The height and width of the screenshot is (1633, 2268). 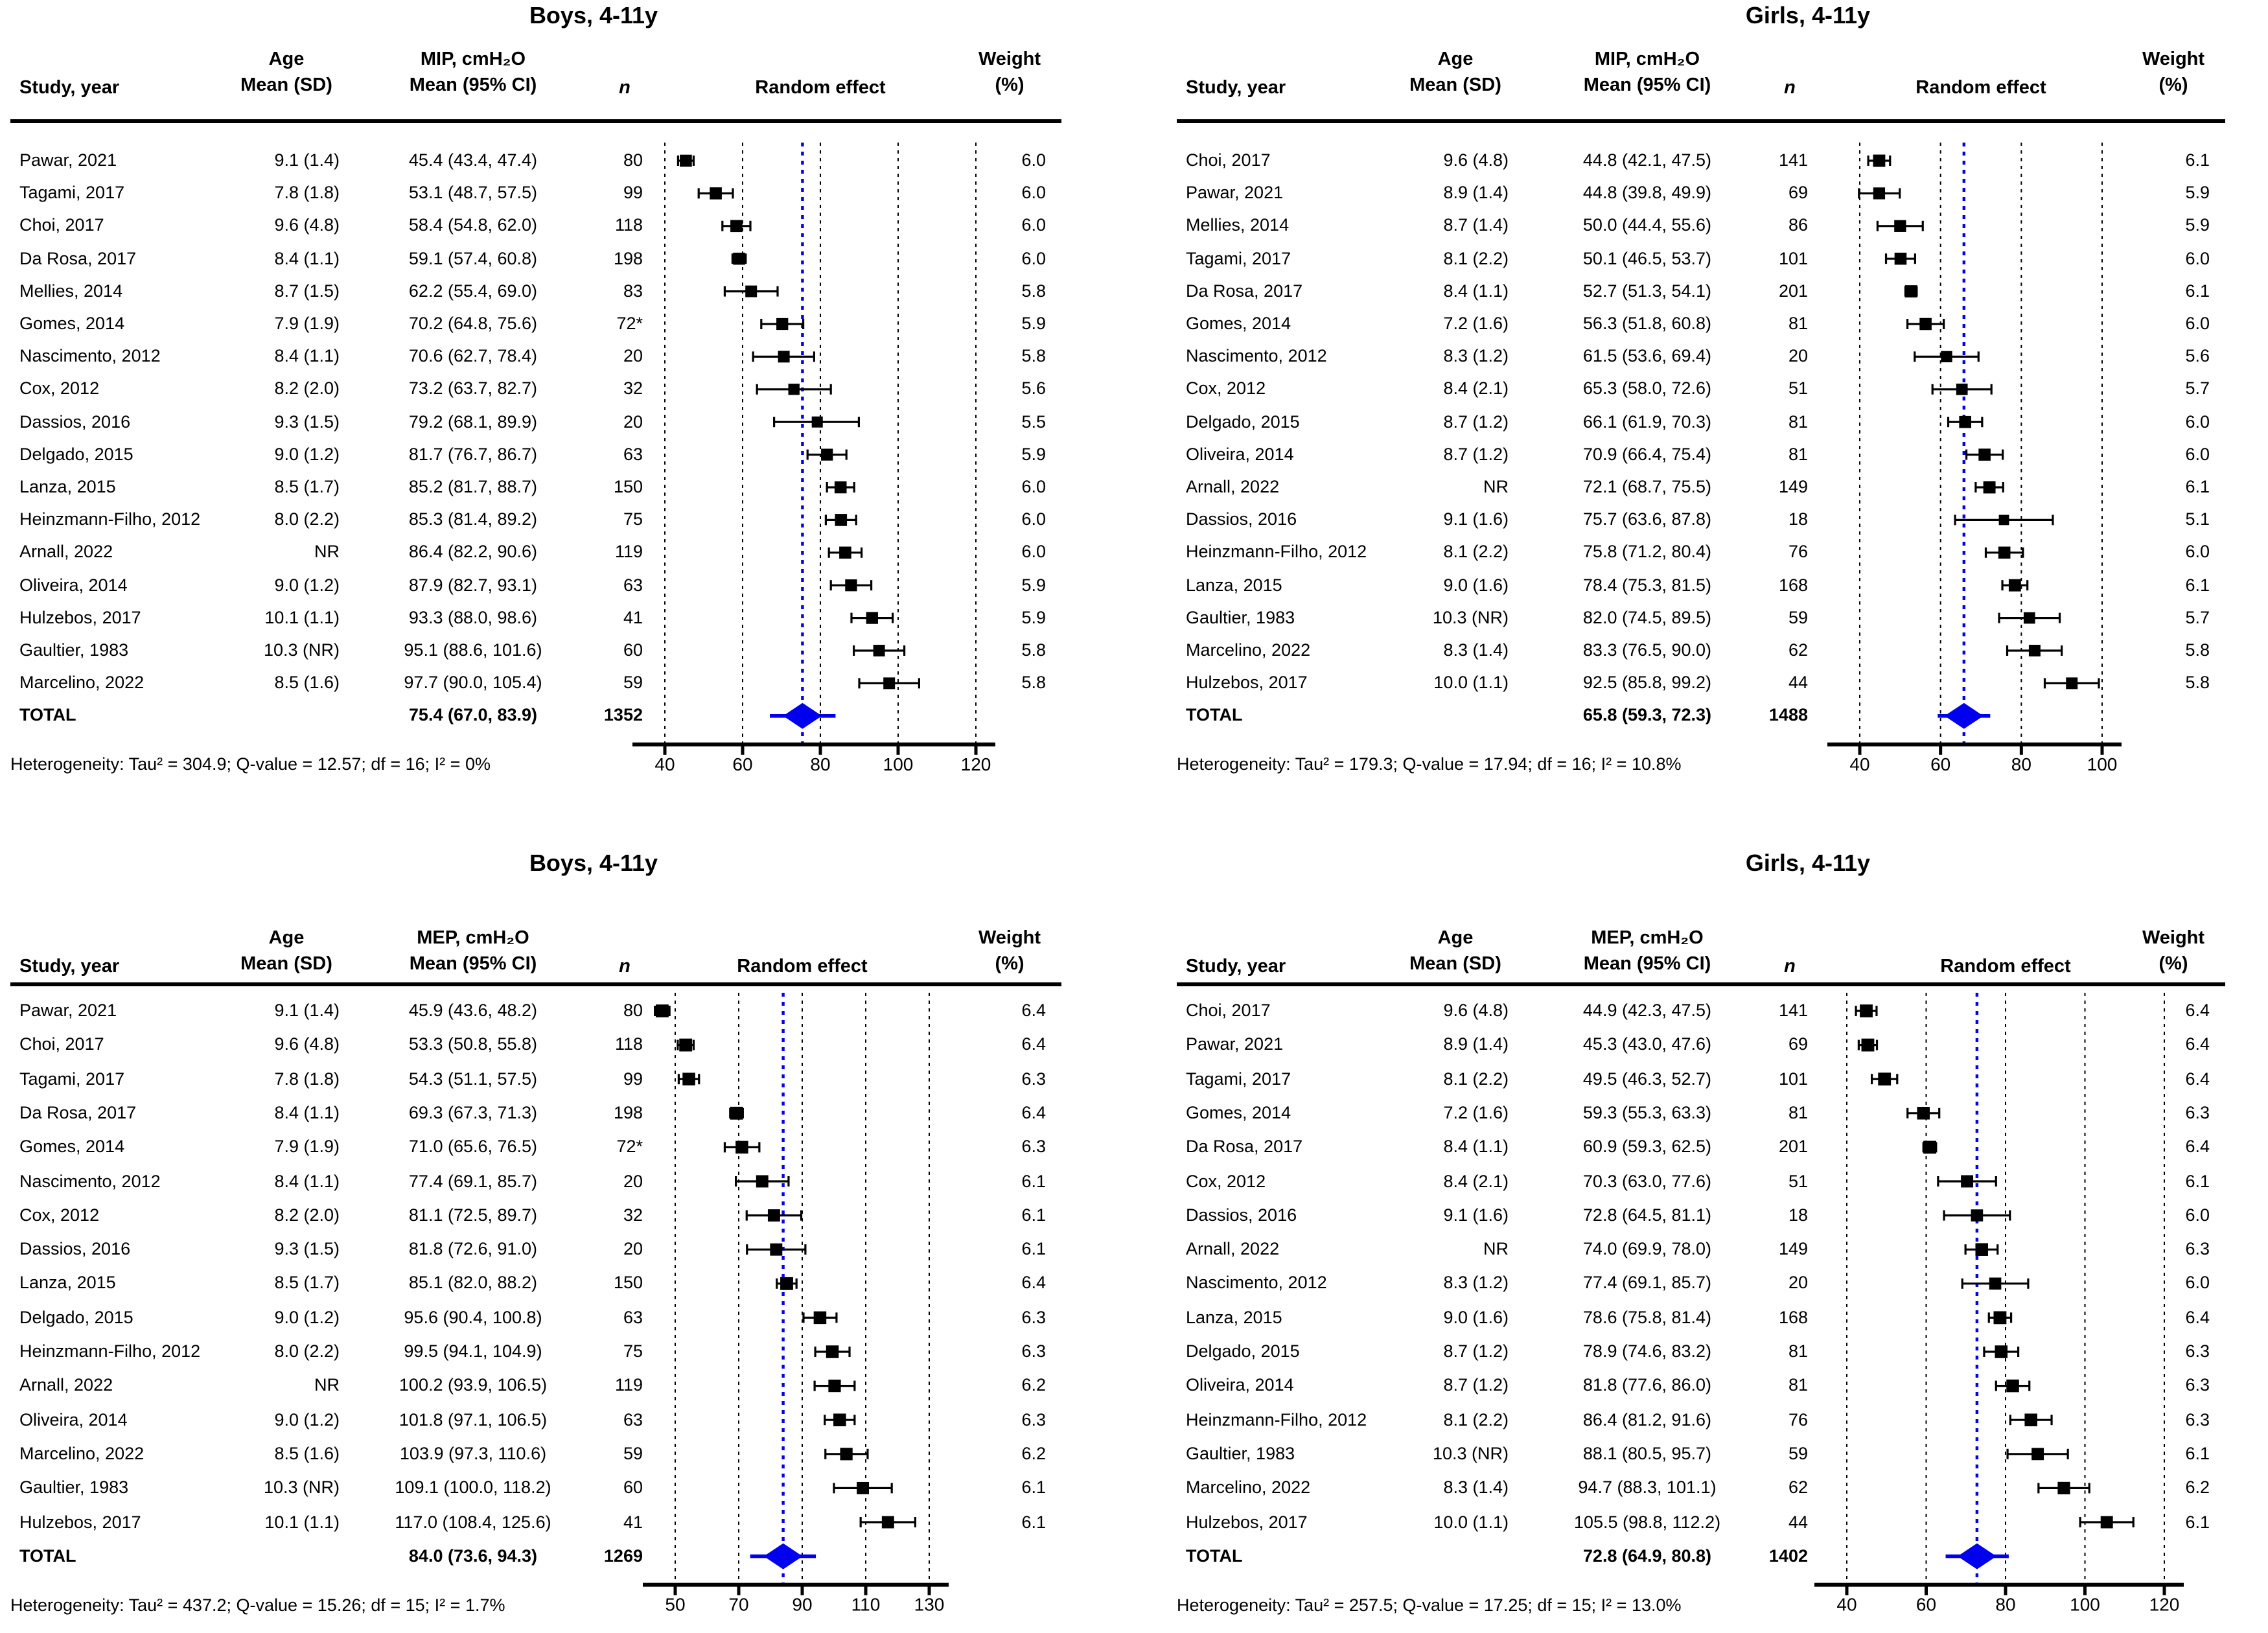 I want to click on ci-cell: 94.7 (88.3, 101.1), so click(x=1647, y=1487).